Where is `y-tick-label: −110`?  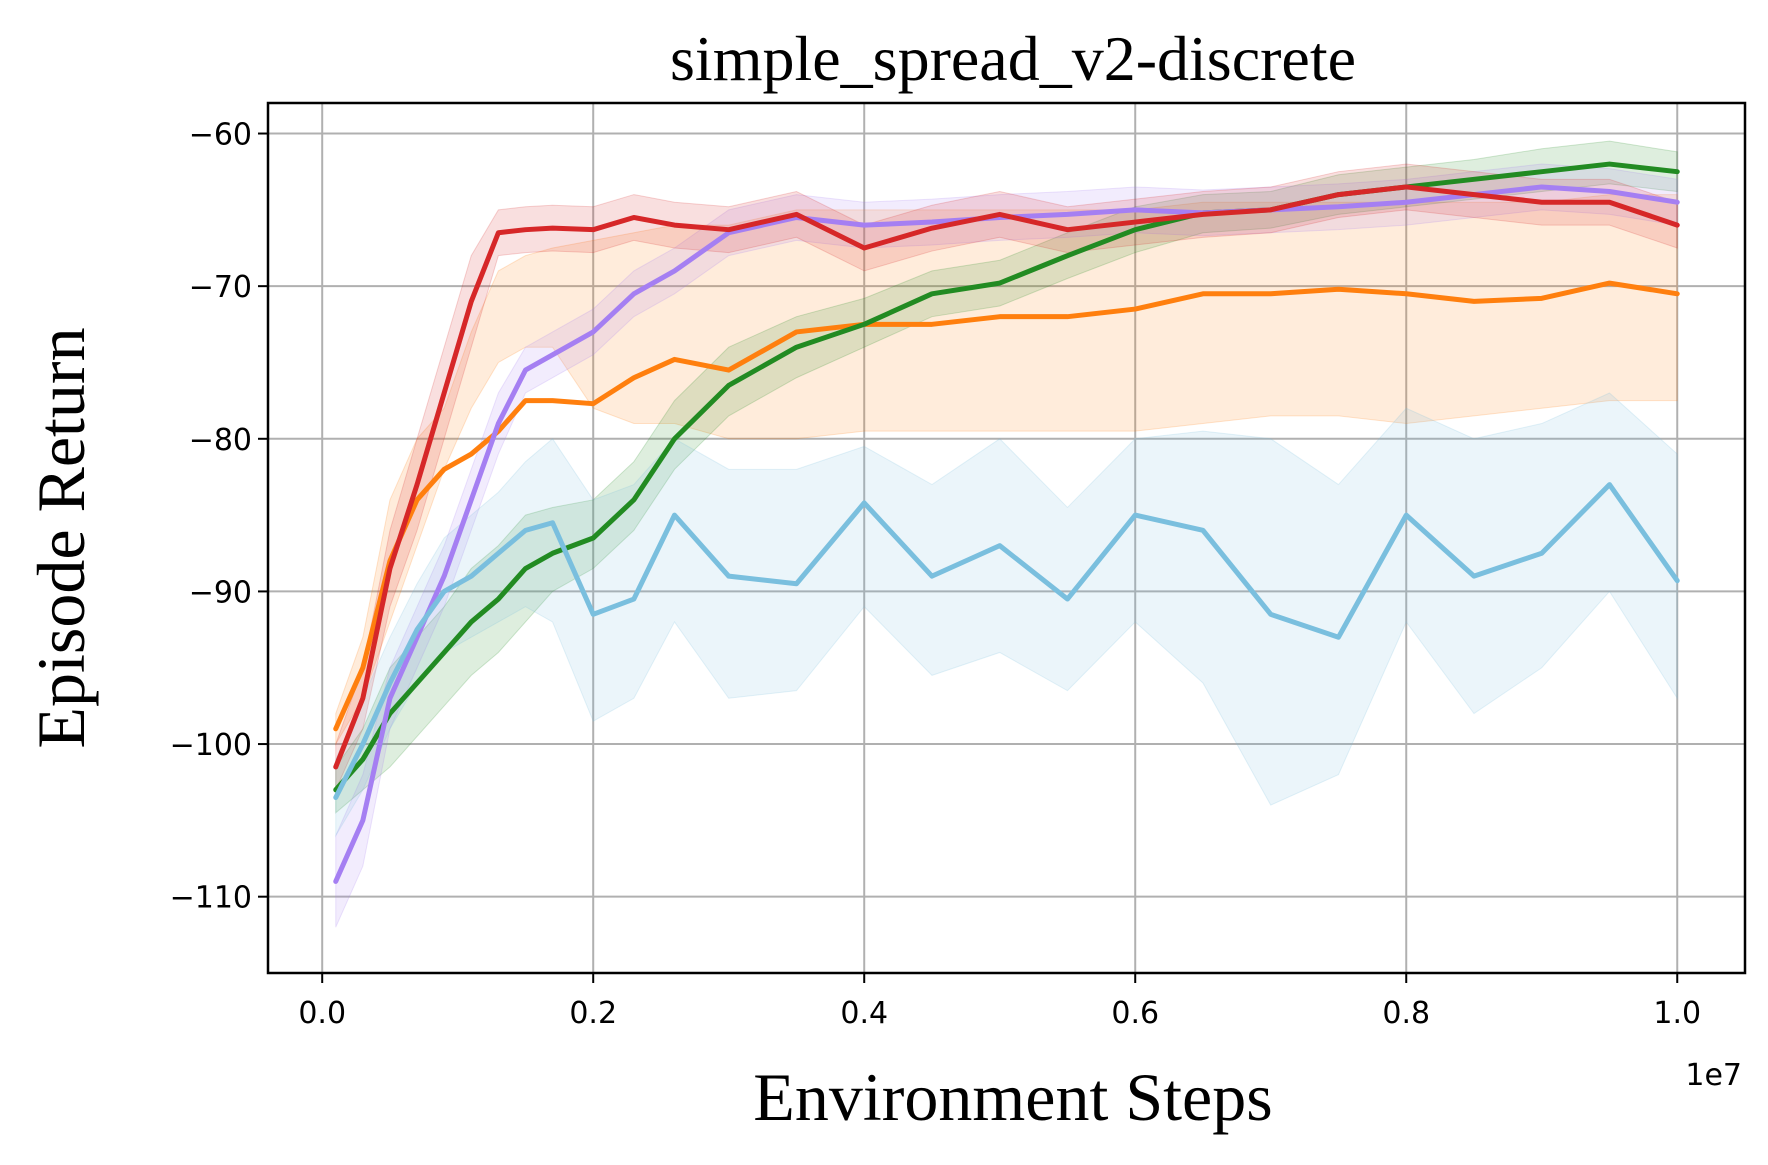 y-tick-label: −110 is located at coordinates (211, 898).